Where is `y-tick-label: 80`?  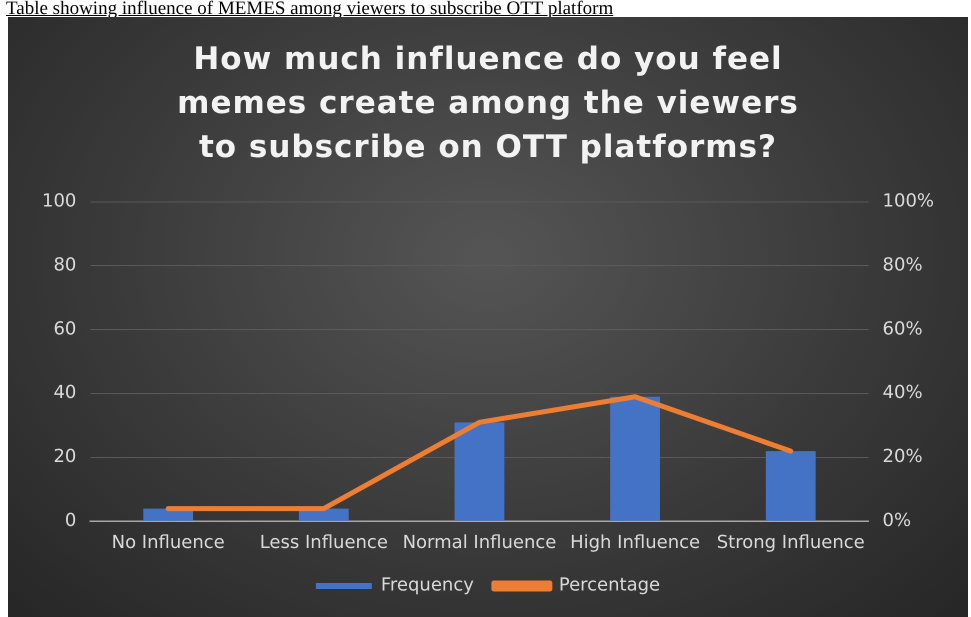
y-tick-label: 80 is located at coordinates (64, 265).